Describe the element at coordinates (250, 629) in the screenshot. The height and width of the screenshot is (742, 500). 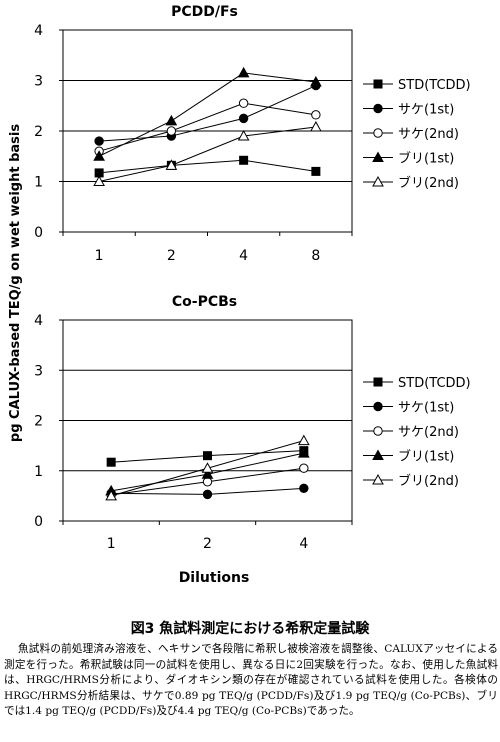
I see `figure-caption: 図3 魚試料測定における希釈定量試験` at that location.